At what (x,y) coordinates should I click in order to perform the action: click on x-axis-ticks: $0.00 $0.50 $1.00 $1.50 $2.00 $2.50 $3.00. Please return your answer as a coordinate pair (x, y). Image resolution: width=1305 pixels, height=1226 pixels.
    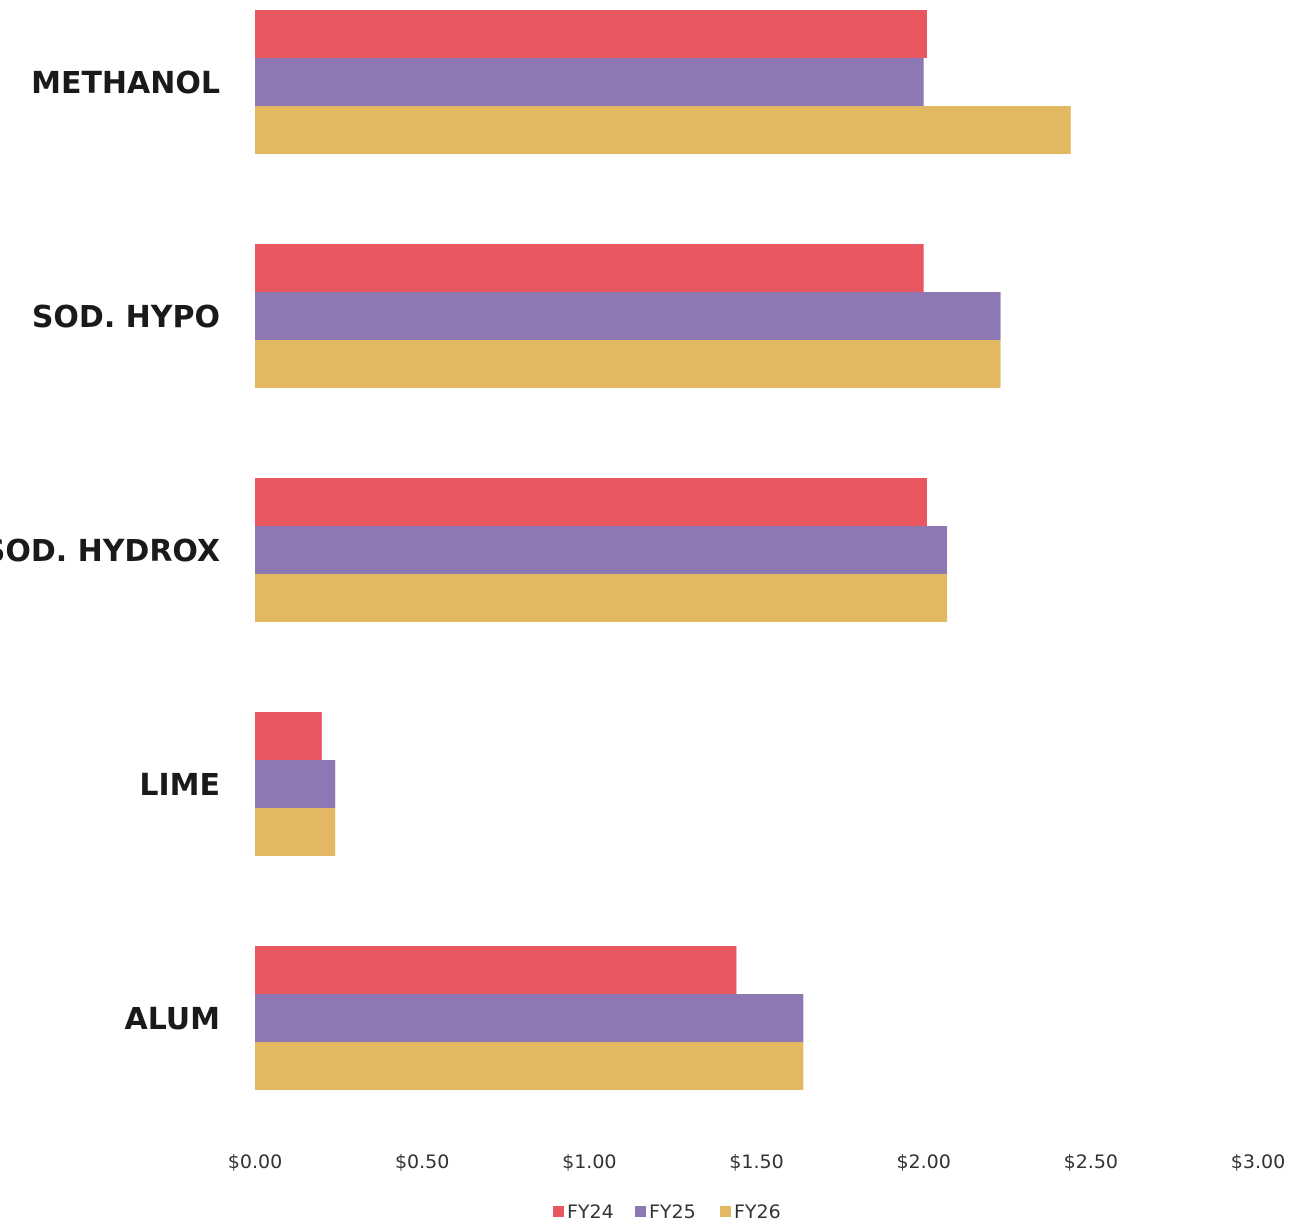
    Looking at the image, I should click on (756, 1162).